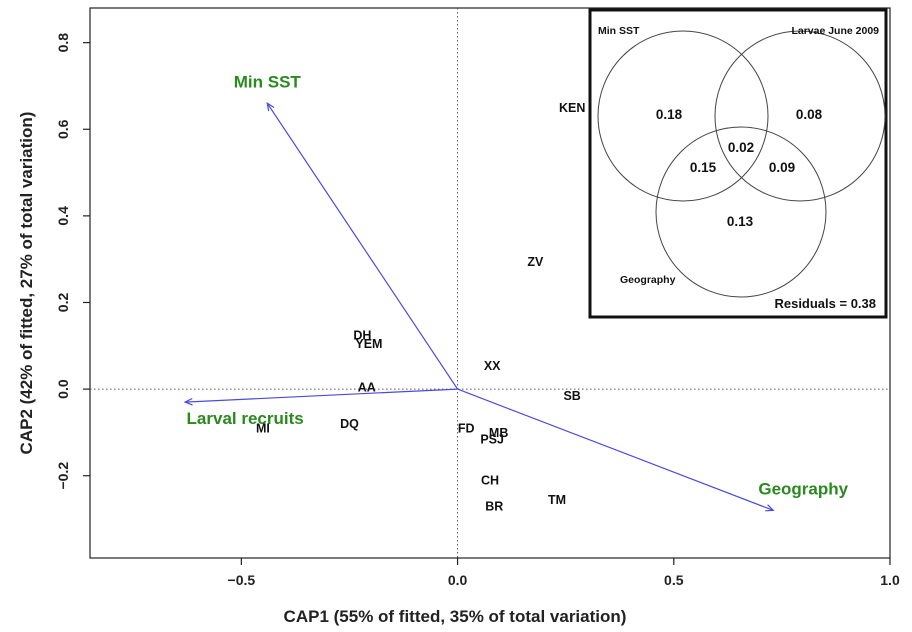 This screenshot has width=912, height=632. Describe the element at coordinates (571, 396) in the screenshot. I see `site-point-sb: SB` at that location.